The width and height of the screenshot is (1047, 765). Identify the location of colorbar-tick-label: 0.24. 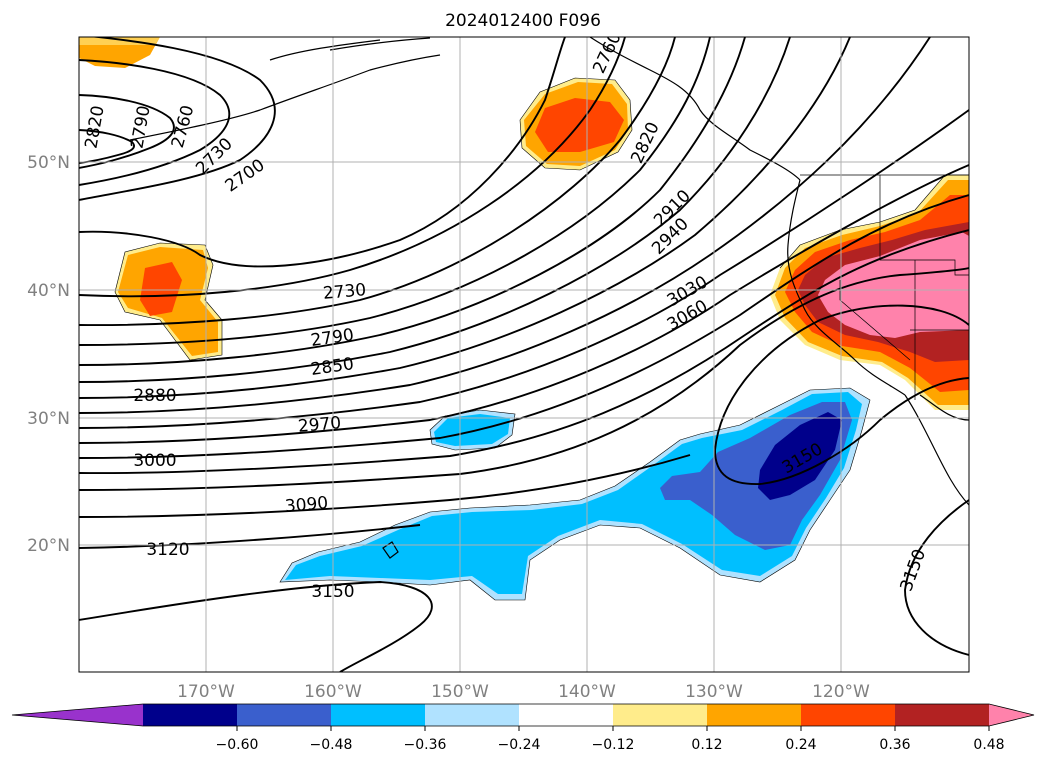
(800, 745).